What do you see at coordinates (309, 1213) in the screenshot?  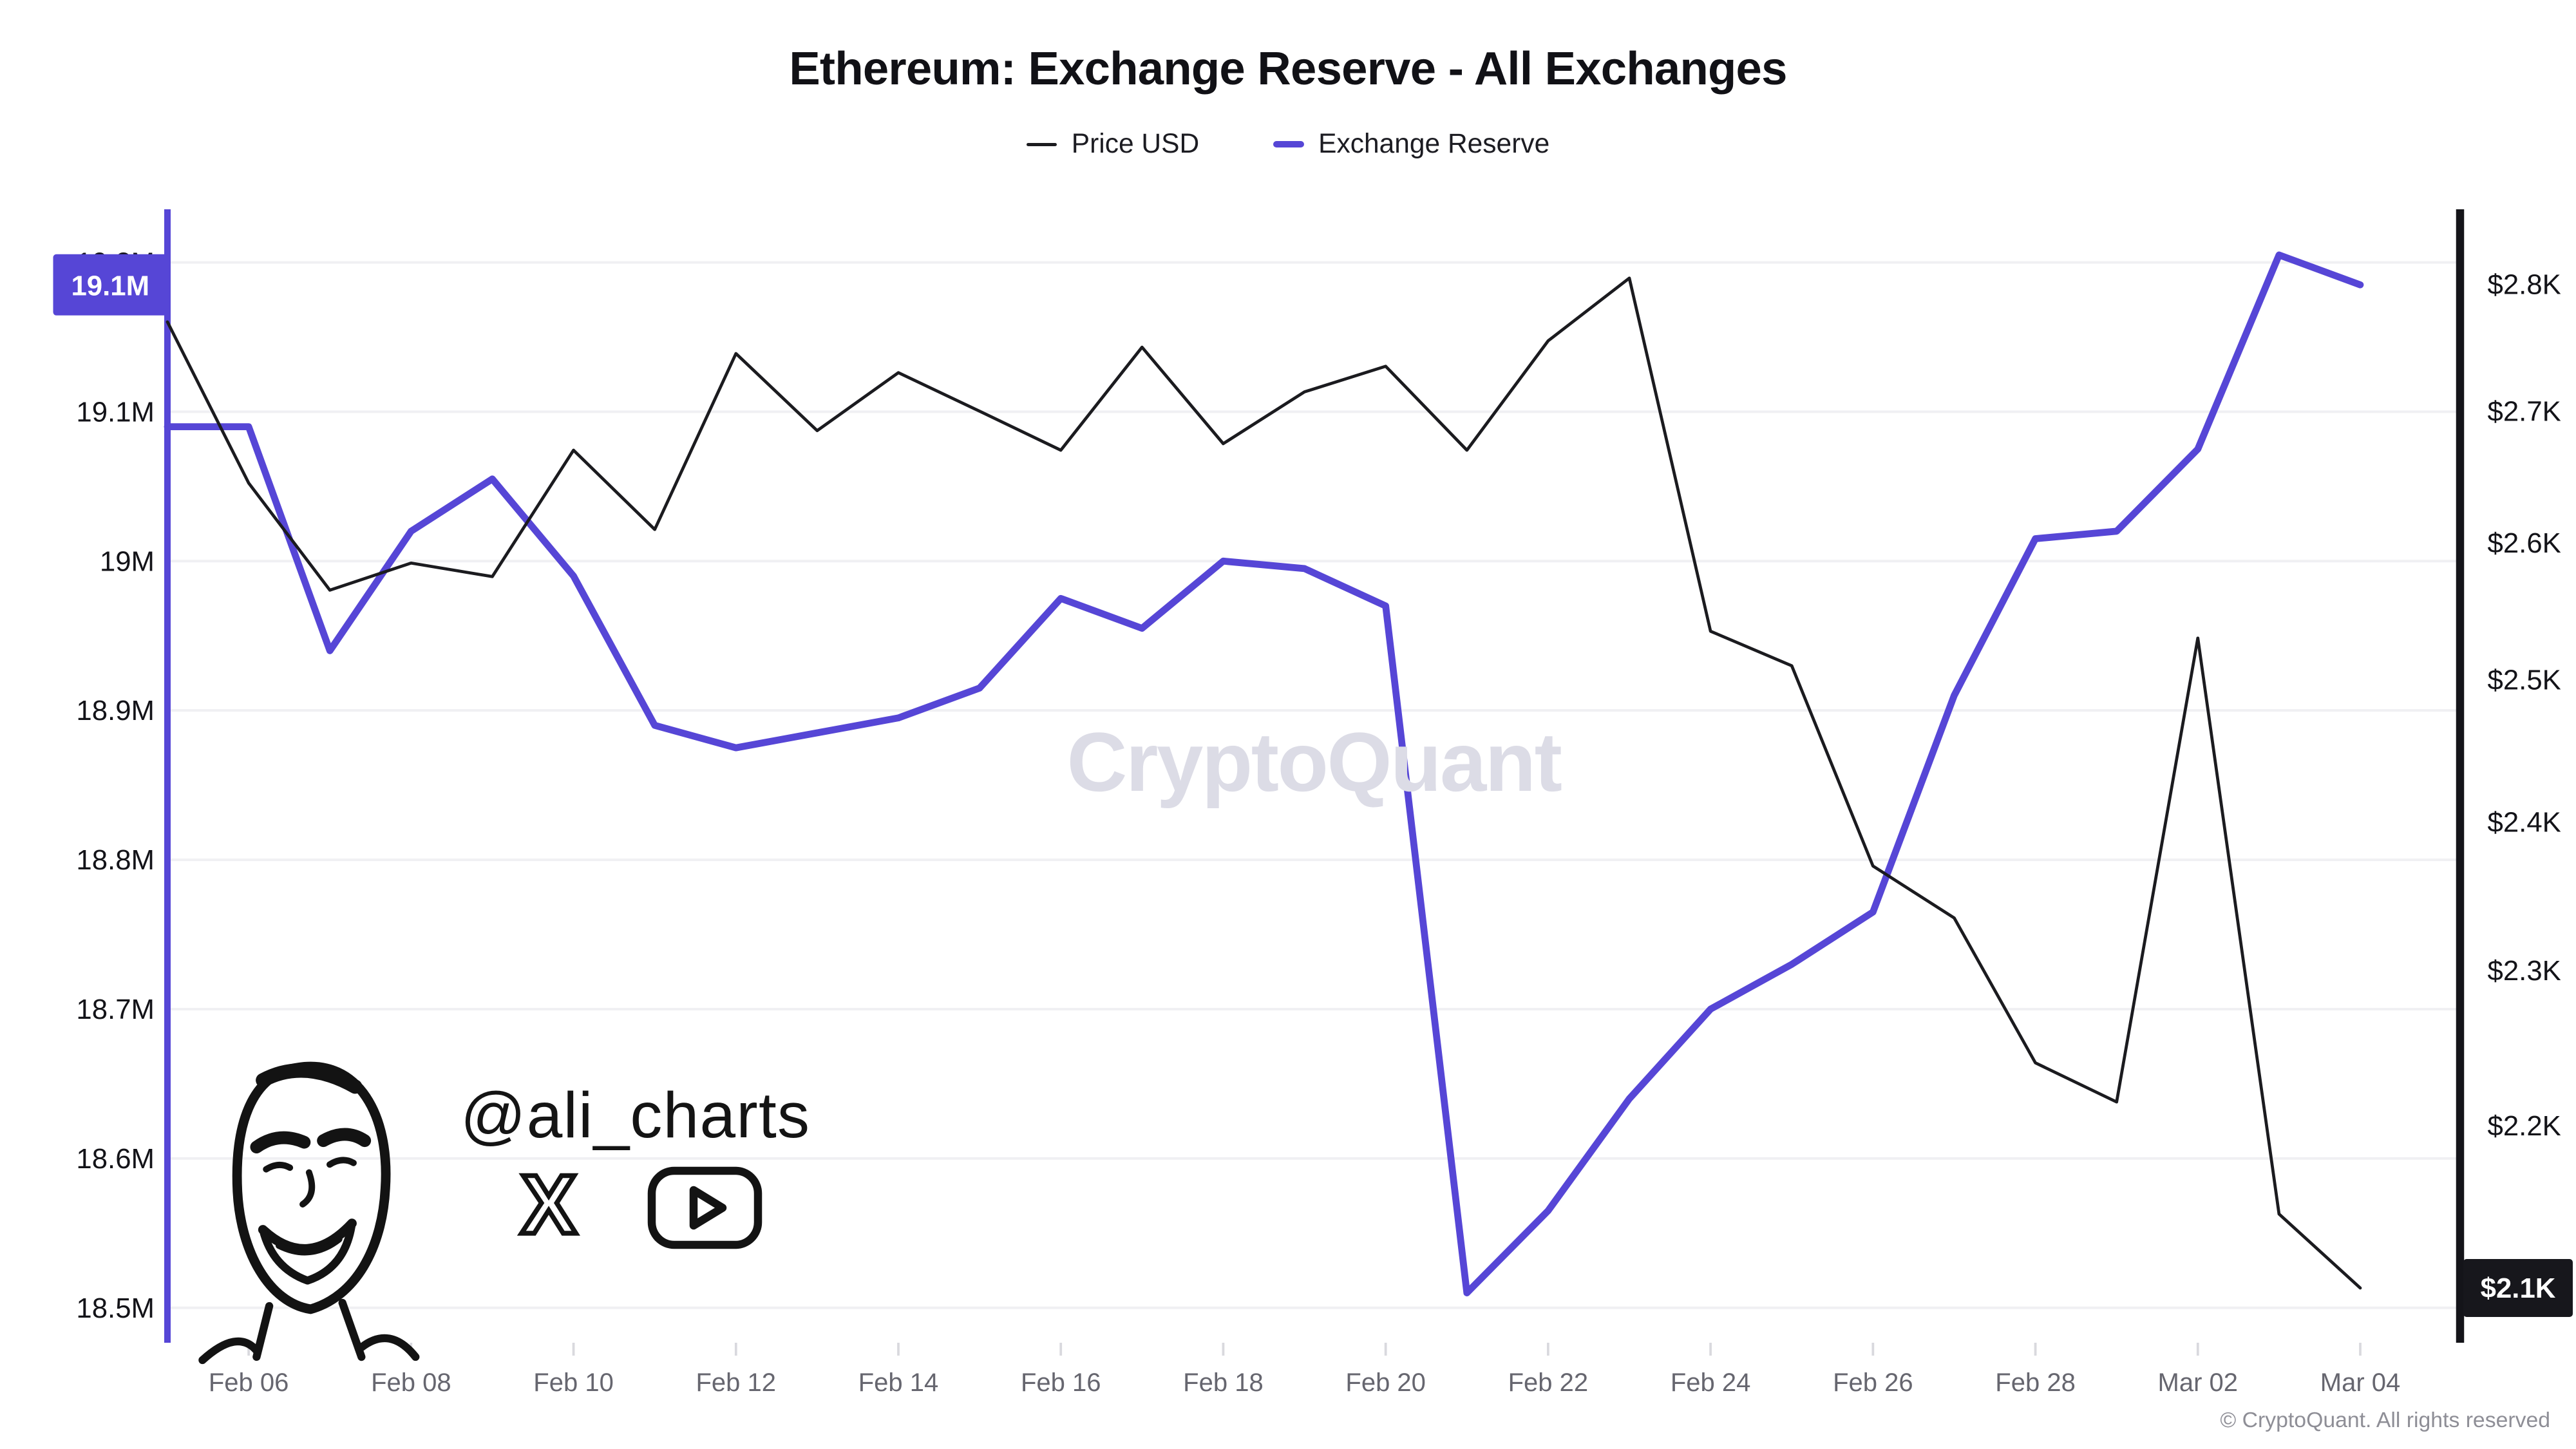 I see `face-sketch-icon` at bounding box center [309, 1213].